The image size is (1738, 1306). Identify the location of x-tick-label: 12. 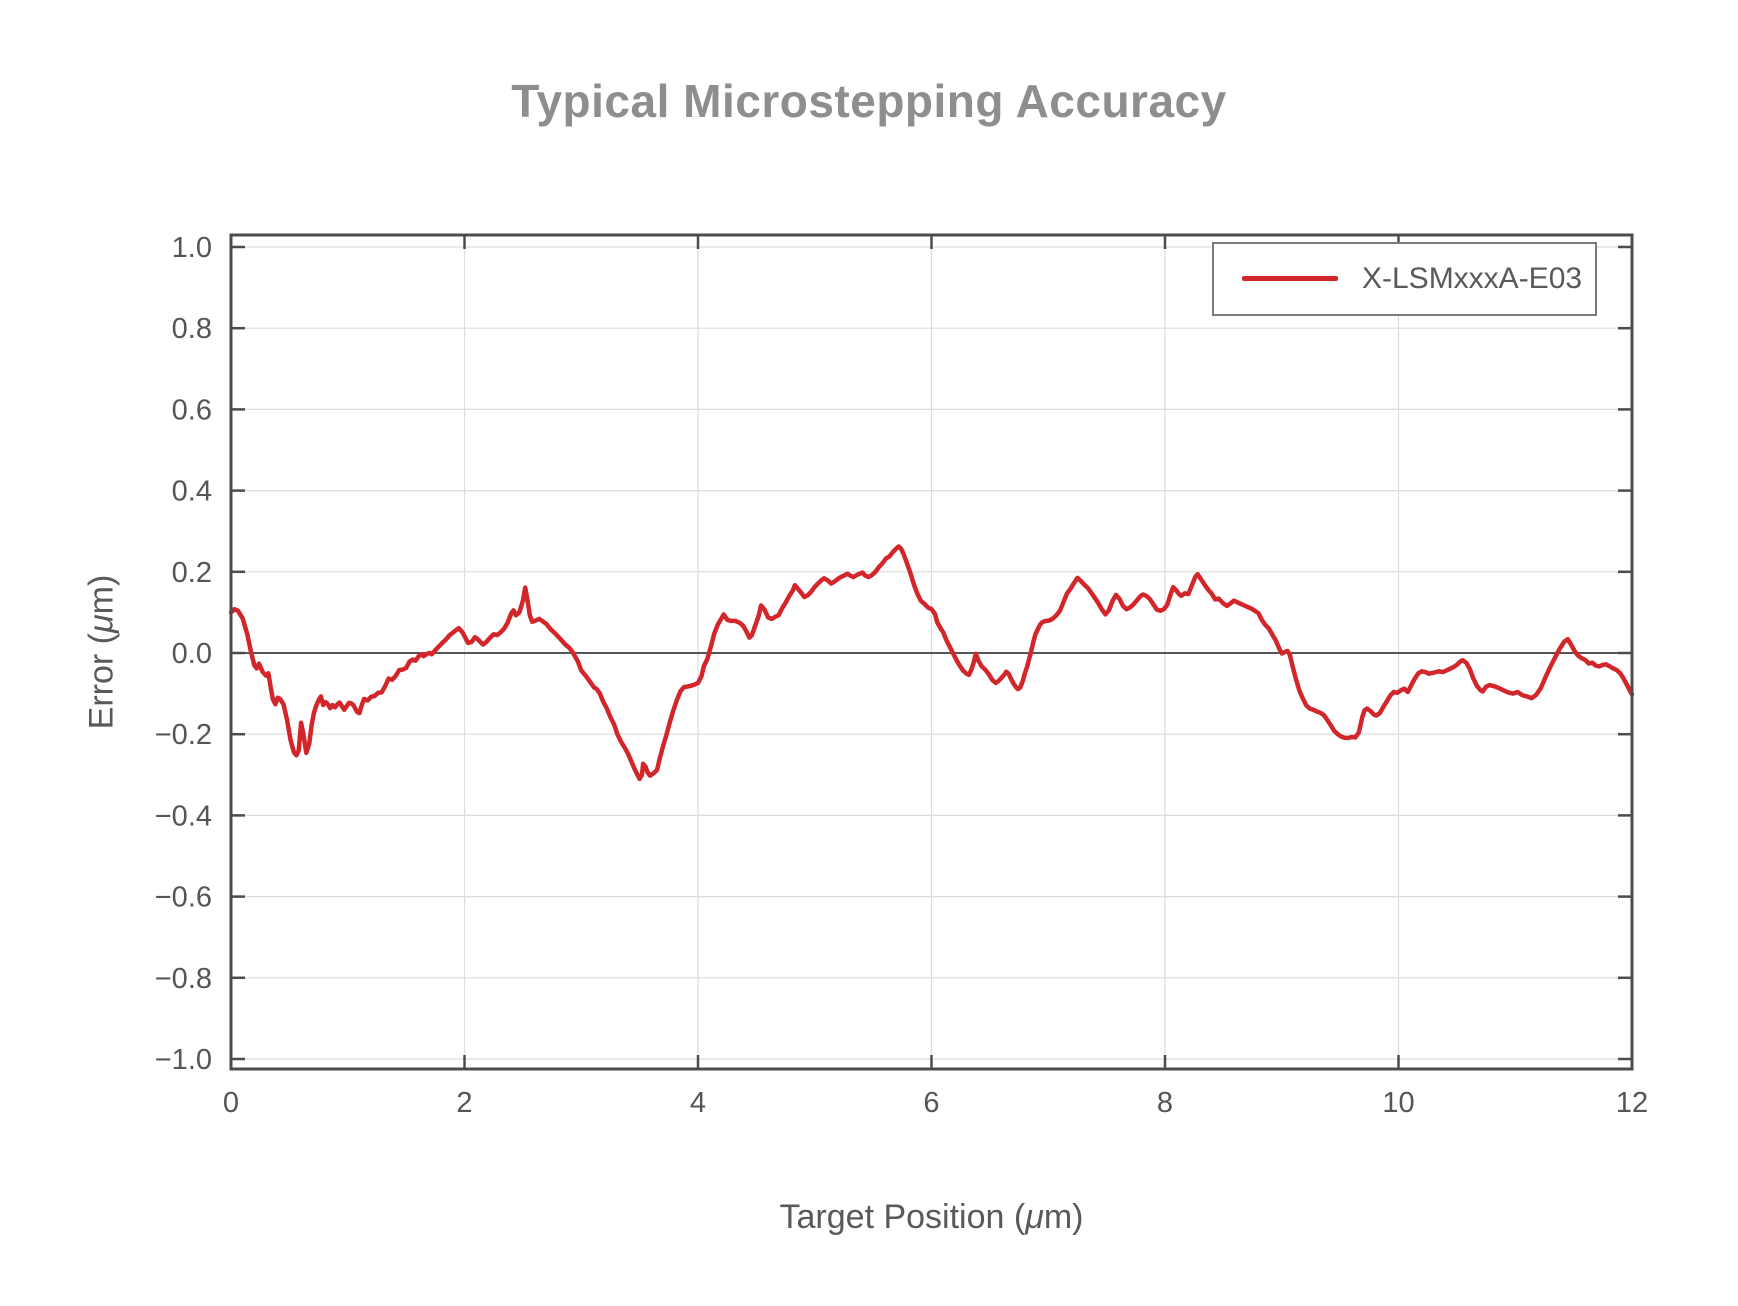
(1632, 1103).